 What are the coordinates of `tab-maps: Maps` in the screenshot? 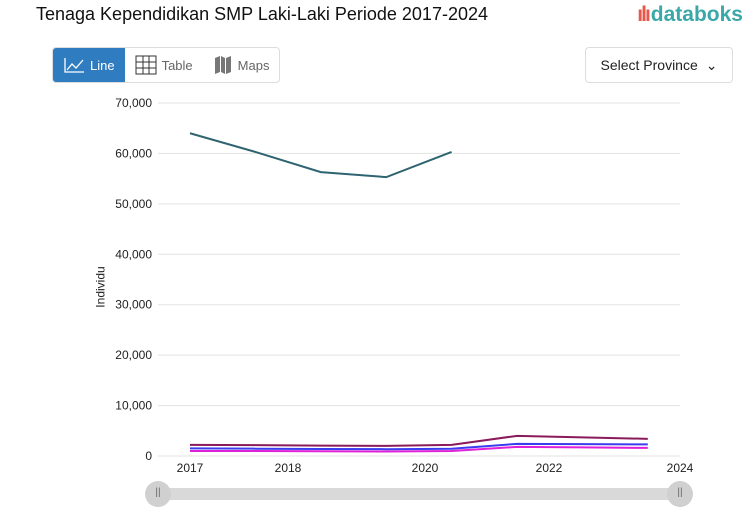 It's located at (241, 65).